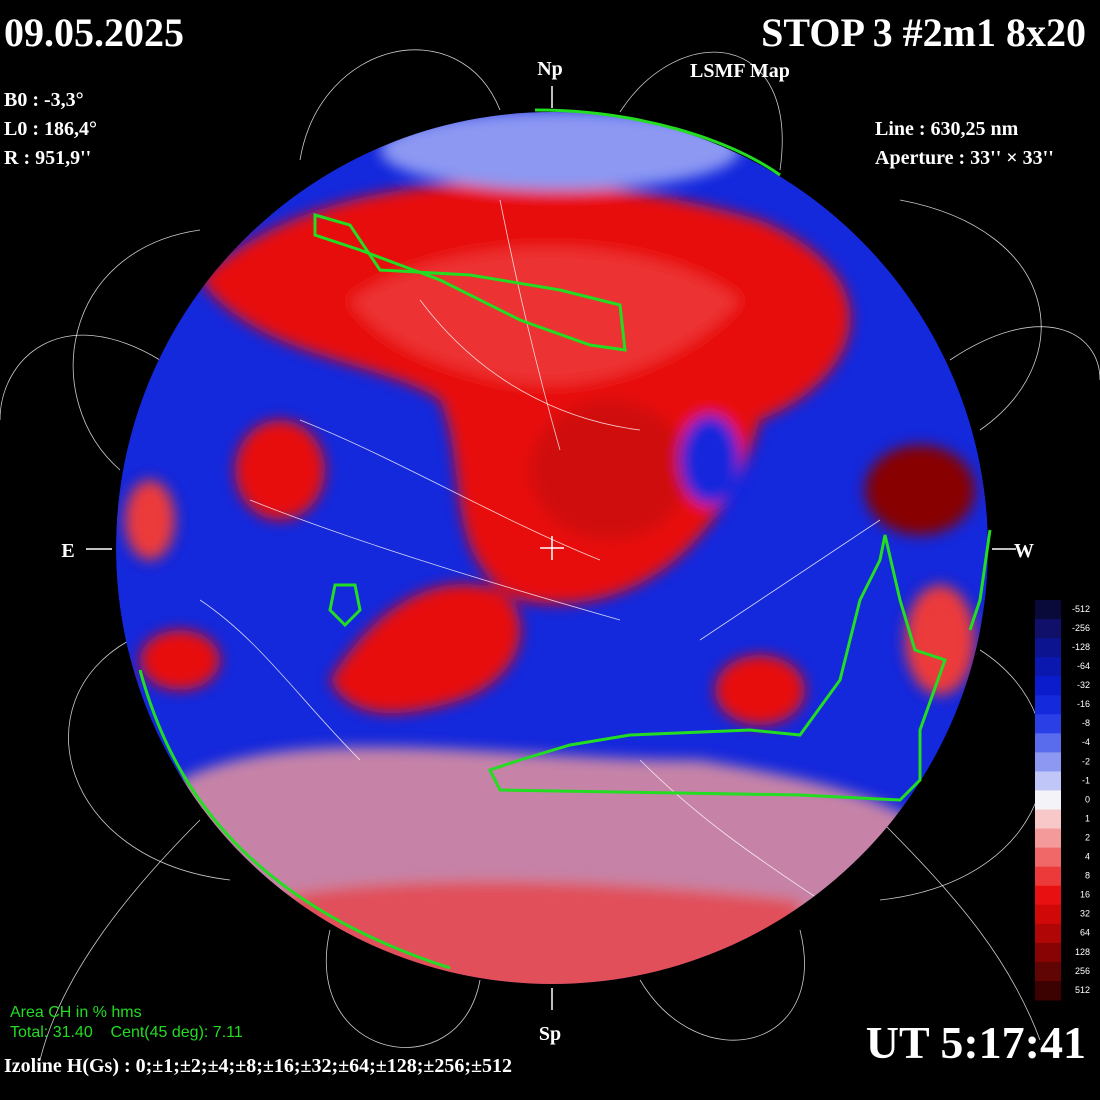 This screenshot has height=1100, width=1100. What do you see at coordinates (964, 158) in the screenshot?
I see `aperture: Aperture : 33'' × 33''` at bounding box center [964, 158].